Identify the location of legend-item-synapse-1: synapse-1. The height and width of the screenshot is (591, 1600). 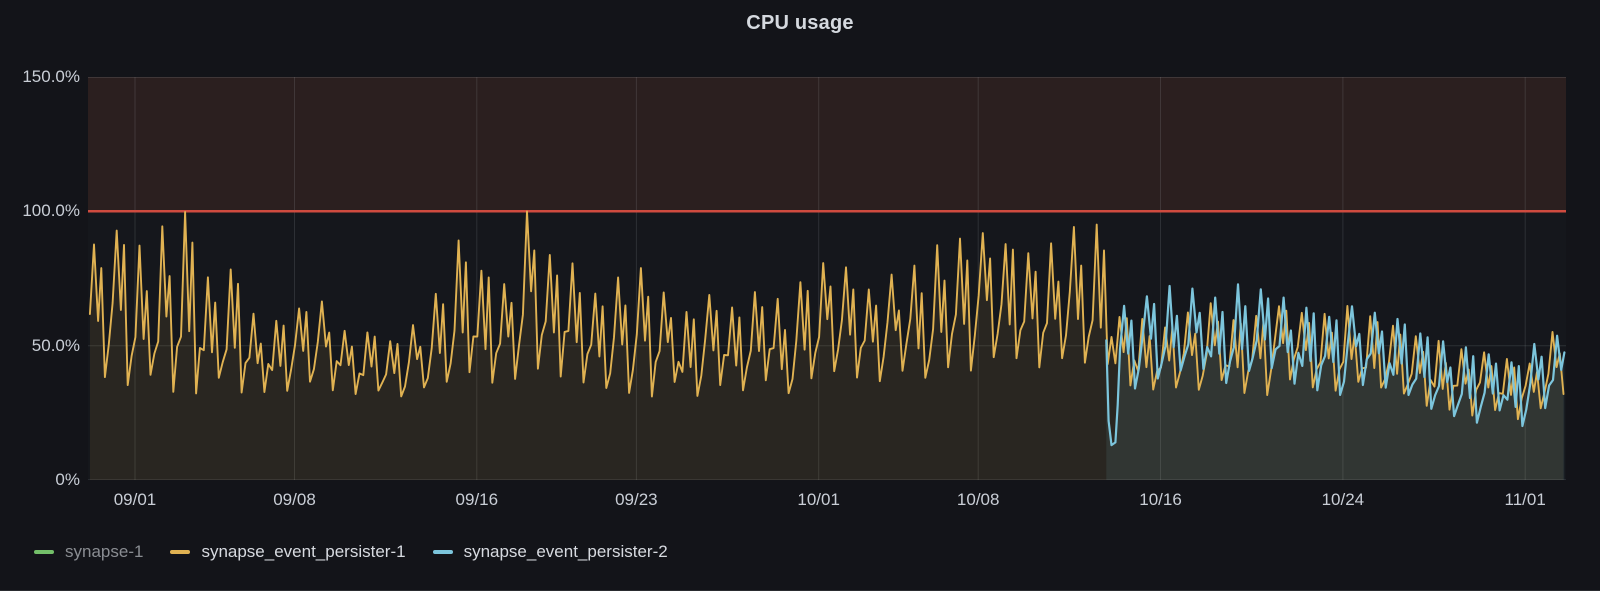
(88, 552).